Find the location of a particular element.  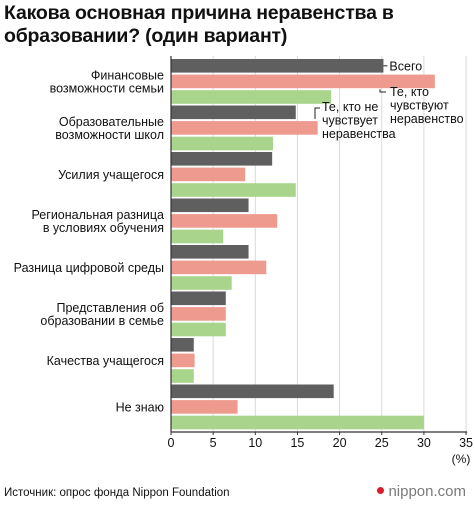

category-label-3: Усилия учащегося is located at coordinates (111, 175).